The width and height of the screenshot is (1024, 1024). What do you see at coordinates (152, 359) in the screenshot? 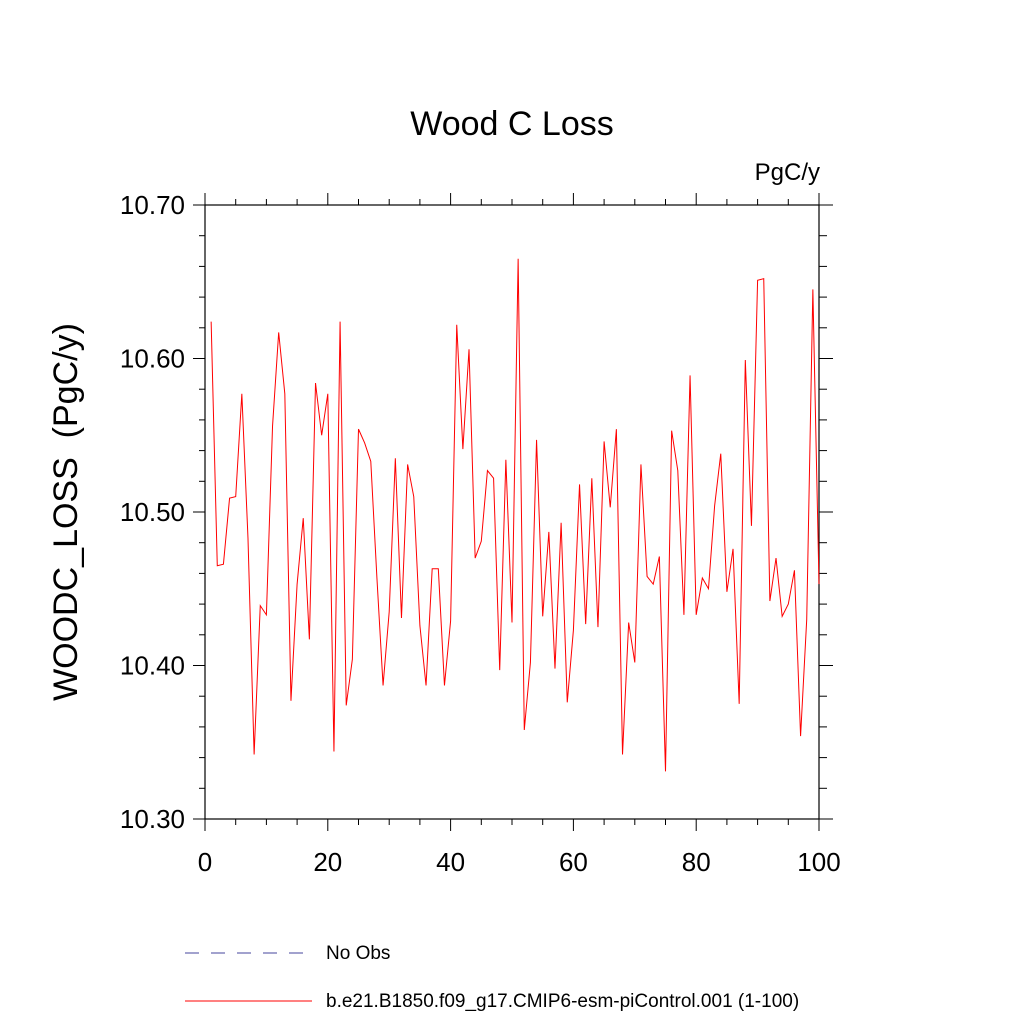
I see `y-tick-label: 10.60` at bounding box center [152, 359].